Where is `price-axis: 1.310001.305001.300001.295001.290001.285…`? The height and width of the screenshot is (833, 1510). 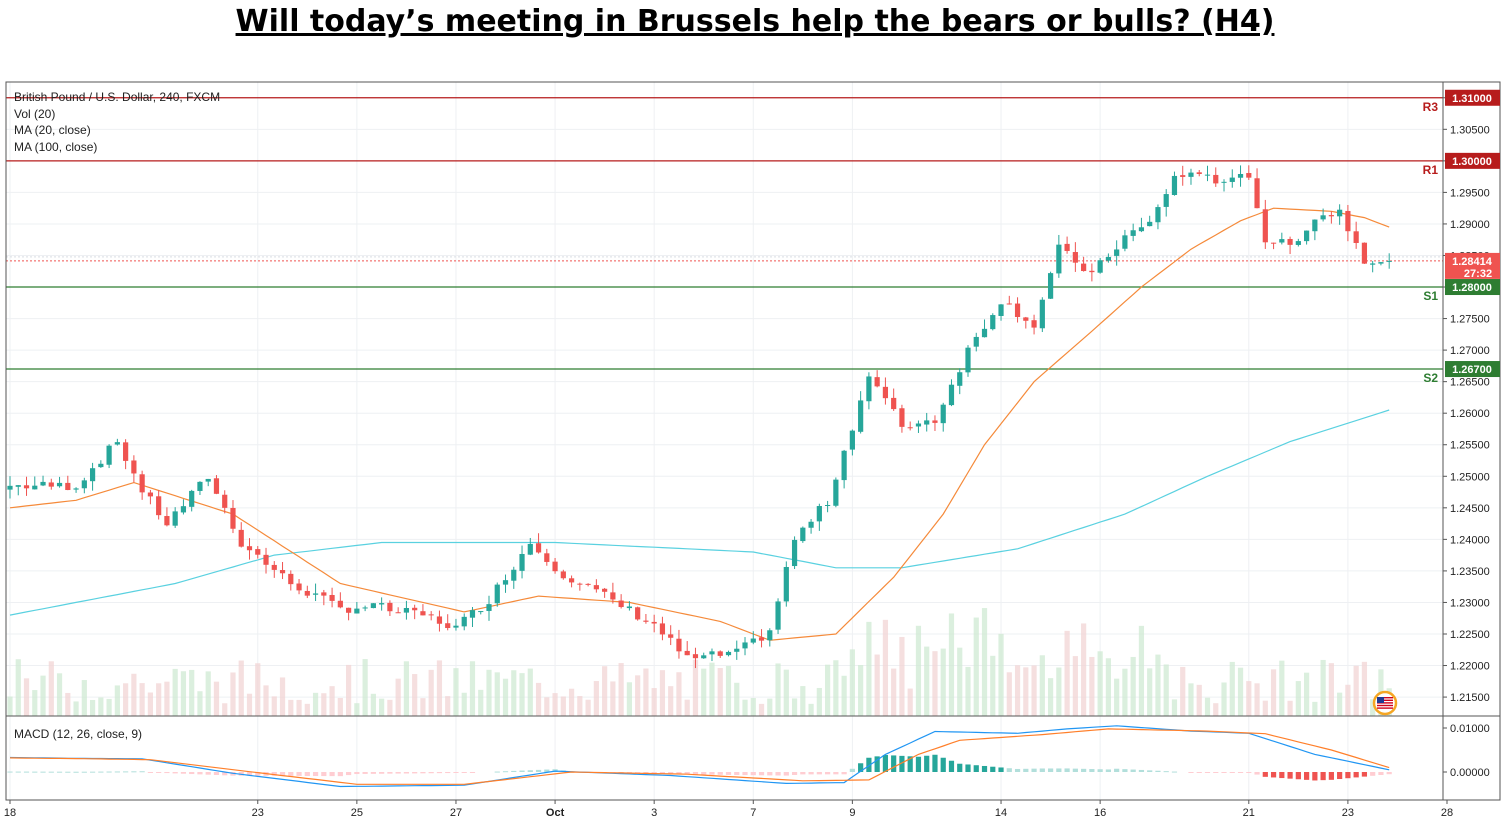 price-axis: 1.310001.305001.300001.295001.290001.285… is located at coordinates (1466, 436).